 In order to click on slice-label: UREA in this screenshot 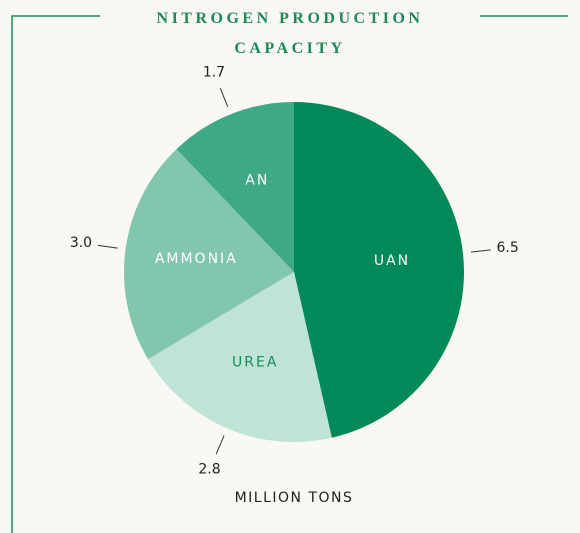, I will do `click(255, 363)`.